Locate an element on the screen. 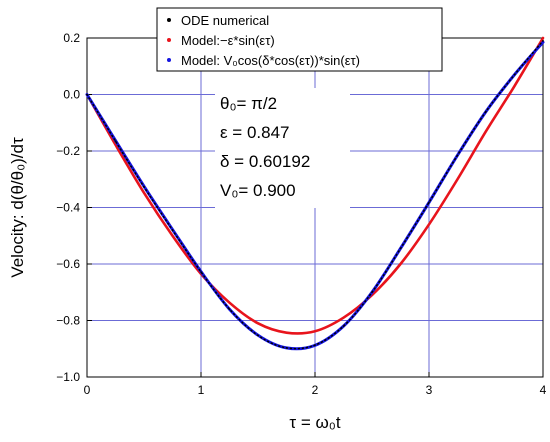 Image resolution: width=550 pixels, height=442 pixels. x-tick-label: 4 is located at coordinates (543, 390).